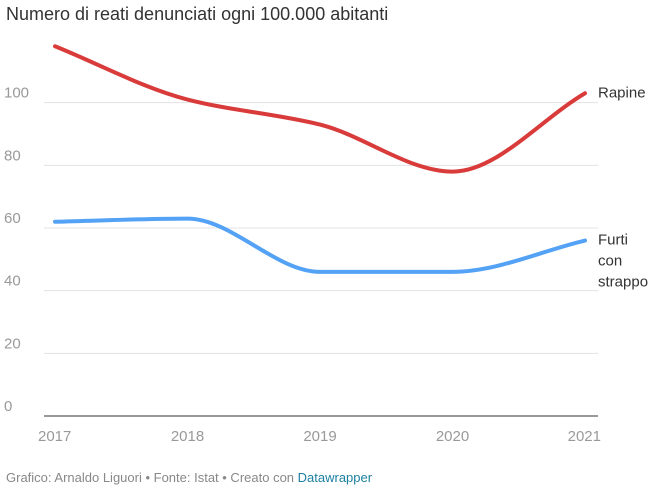  I want to click on x-tick-label-2020: 2020, so click(452, 436).